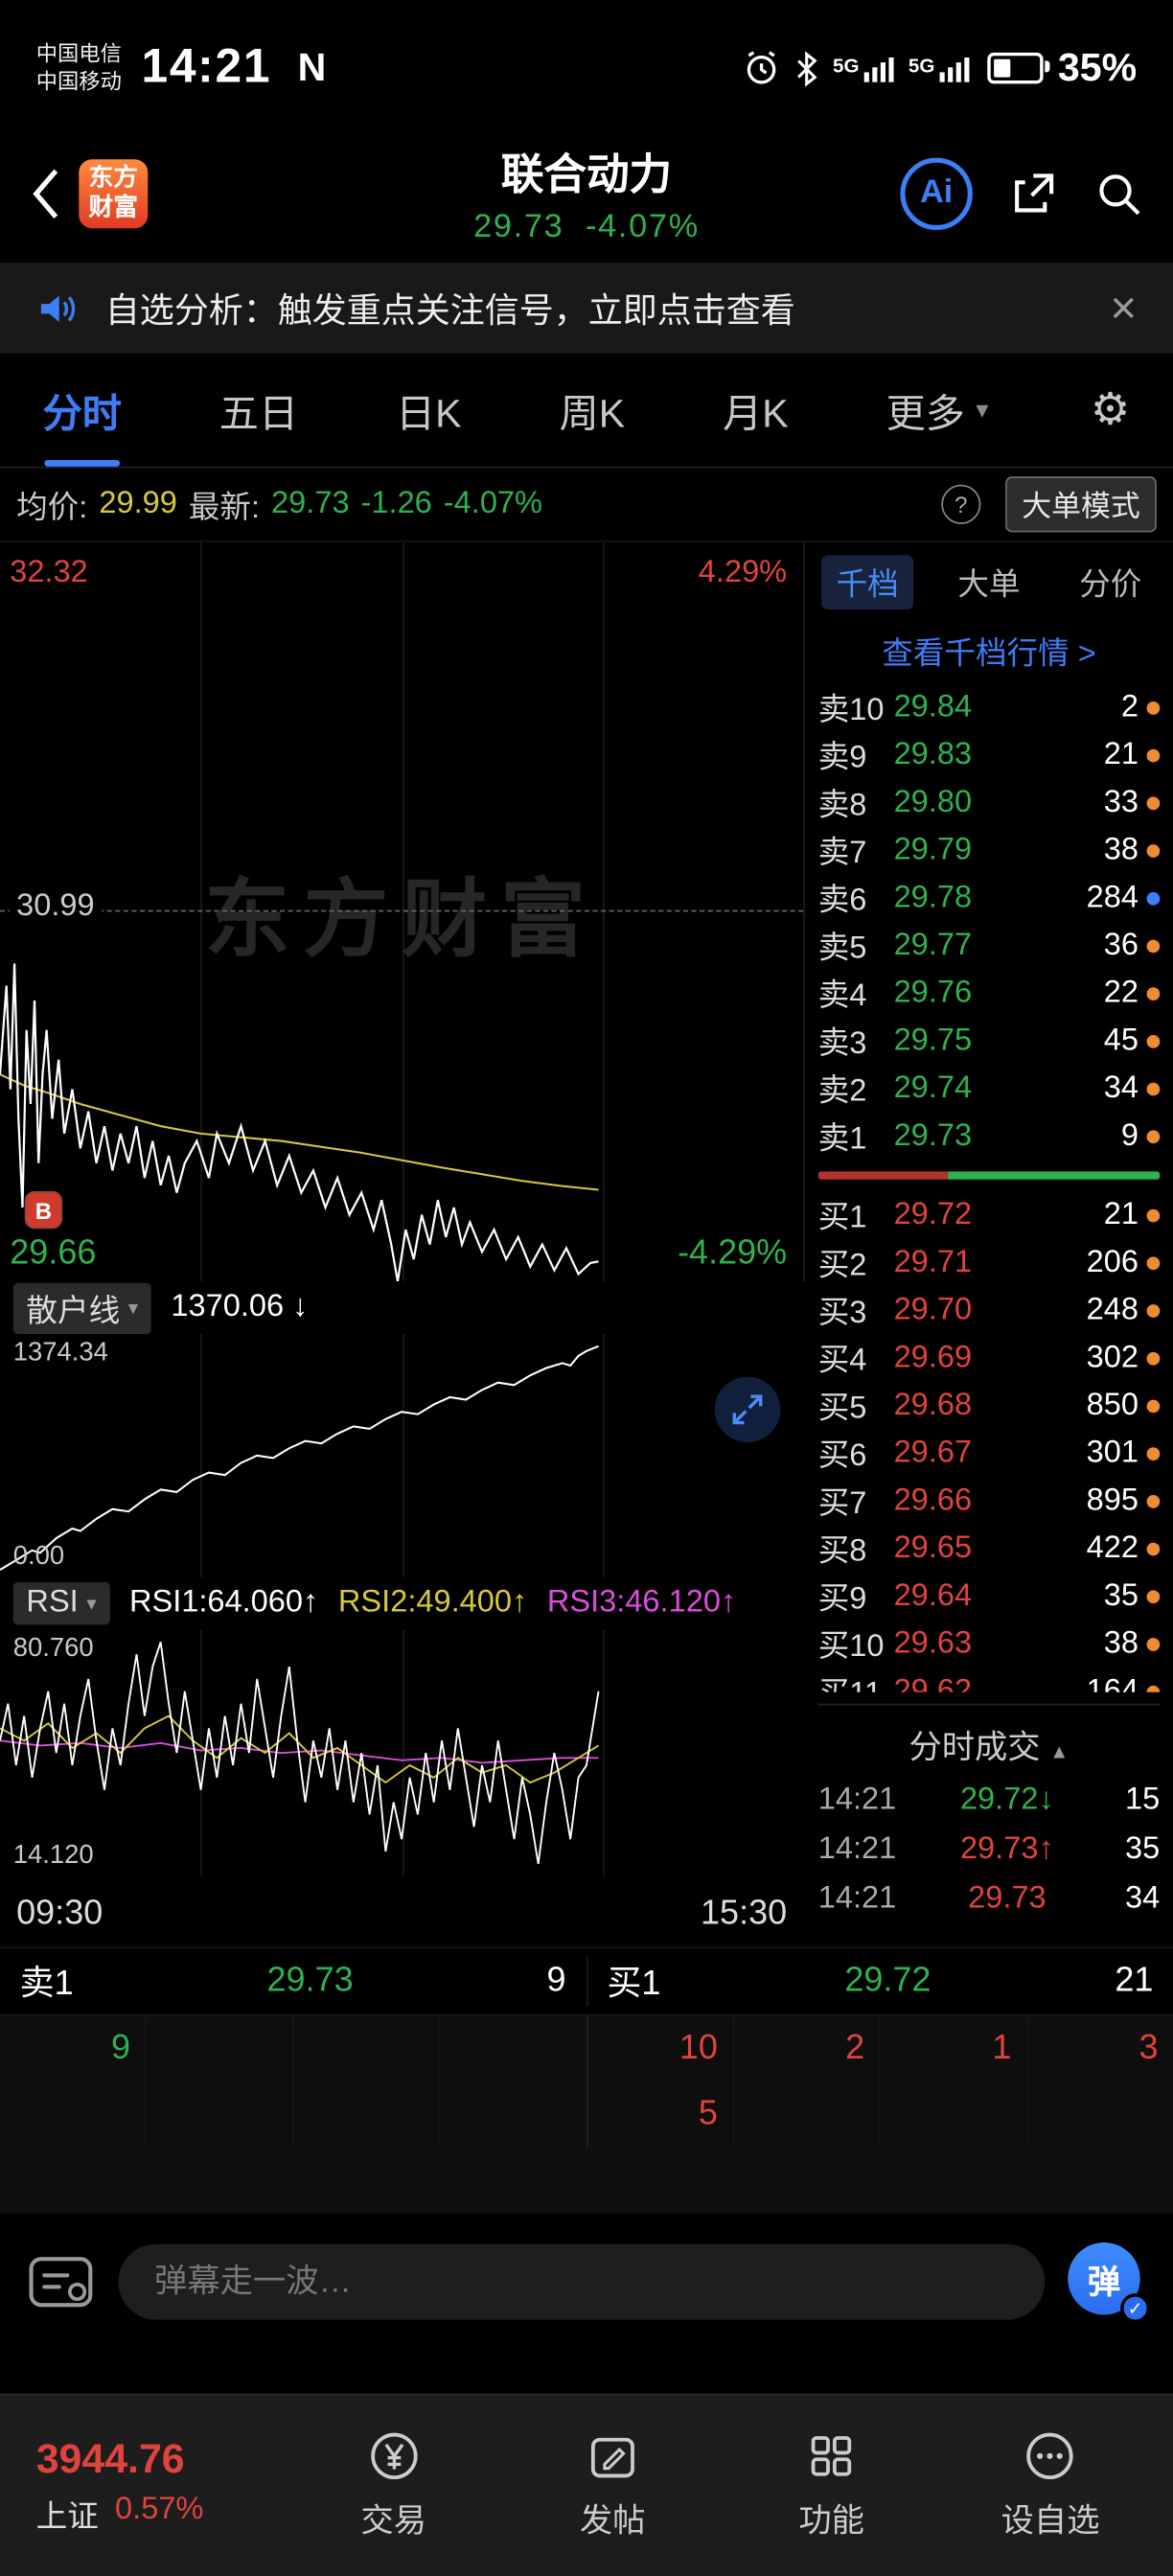  Describe the element at coordinates (586, 506) in the screenshot. I see `quote-summary: 均价: 29.99 最新: 29.73 -1.26 -4.07% ? 大单模式` at that location.